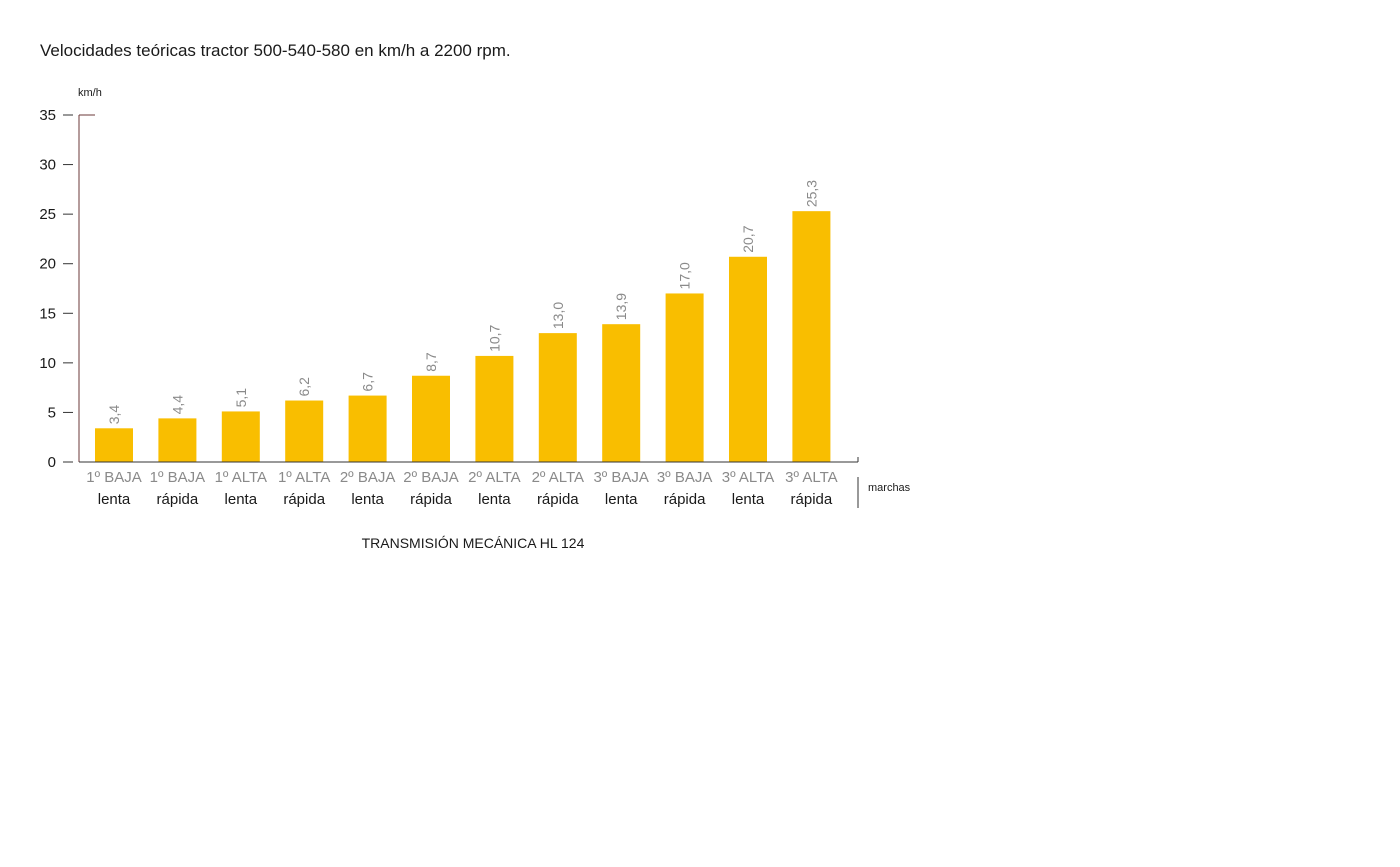  Describe the element at coordinates (47, 313) in the screenshot. I see `y-tick-label: 15` at that location.